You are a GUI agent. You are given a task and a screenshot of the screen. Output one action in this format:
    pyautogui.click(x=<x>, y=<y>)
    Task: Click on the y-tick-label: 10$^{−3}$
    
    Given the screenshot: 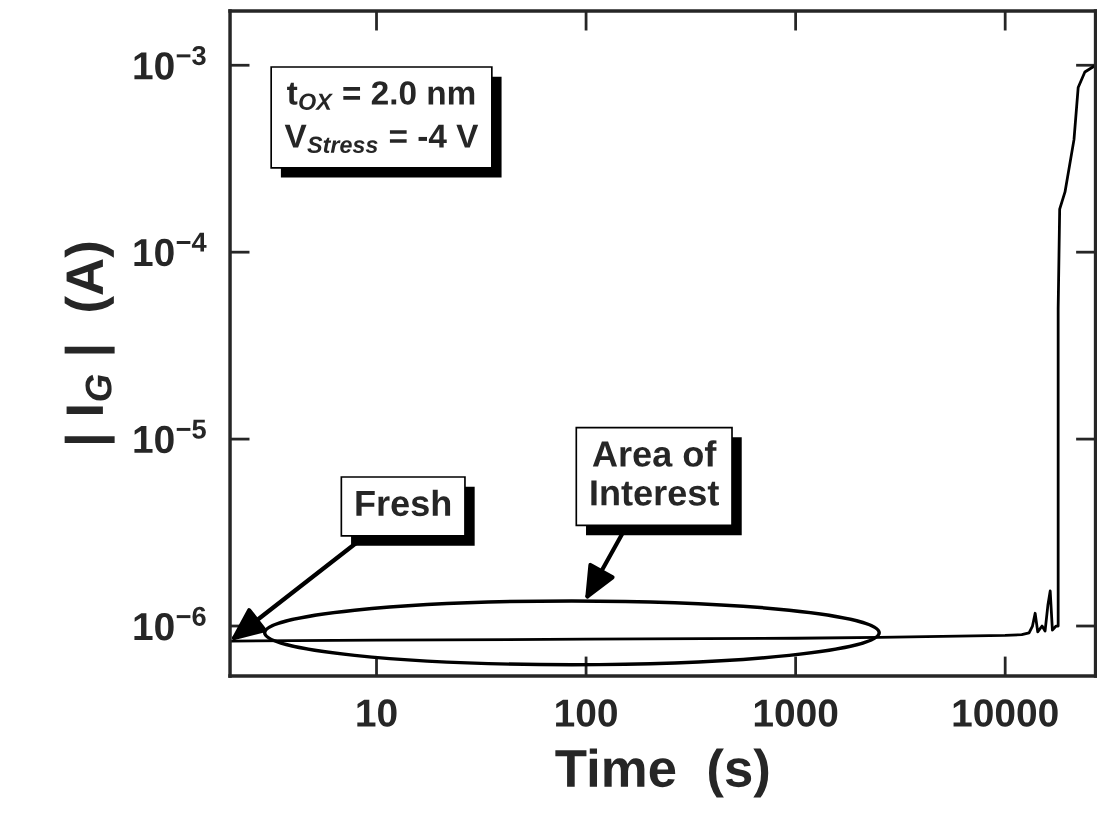 What is the action you would take?
    pyautogui.click(x=170, y=62)
    